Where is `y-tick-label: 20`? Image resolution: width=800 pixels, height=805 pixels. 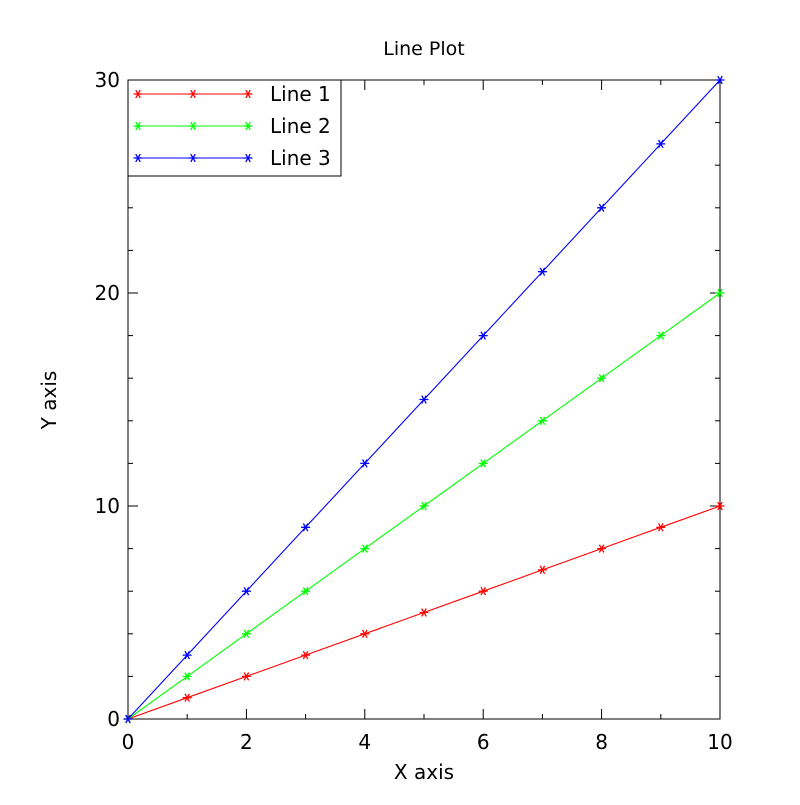
y-tick-label: 20 is located at coordinates (107, 293).